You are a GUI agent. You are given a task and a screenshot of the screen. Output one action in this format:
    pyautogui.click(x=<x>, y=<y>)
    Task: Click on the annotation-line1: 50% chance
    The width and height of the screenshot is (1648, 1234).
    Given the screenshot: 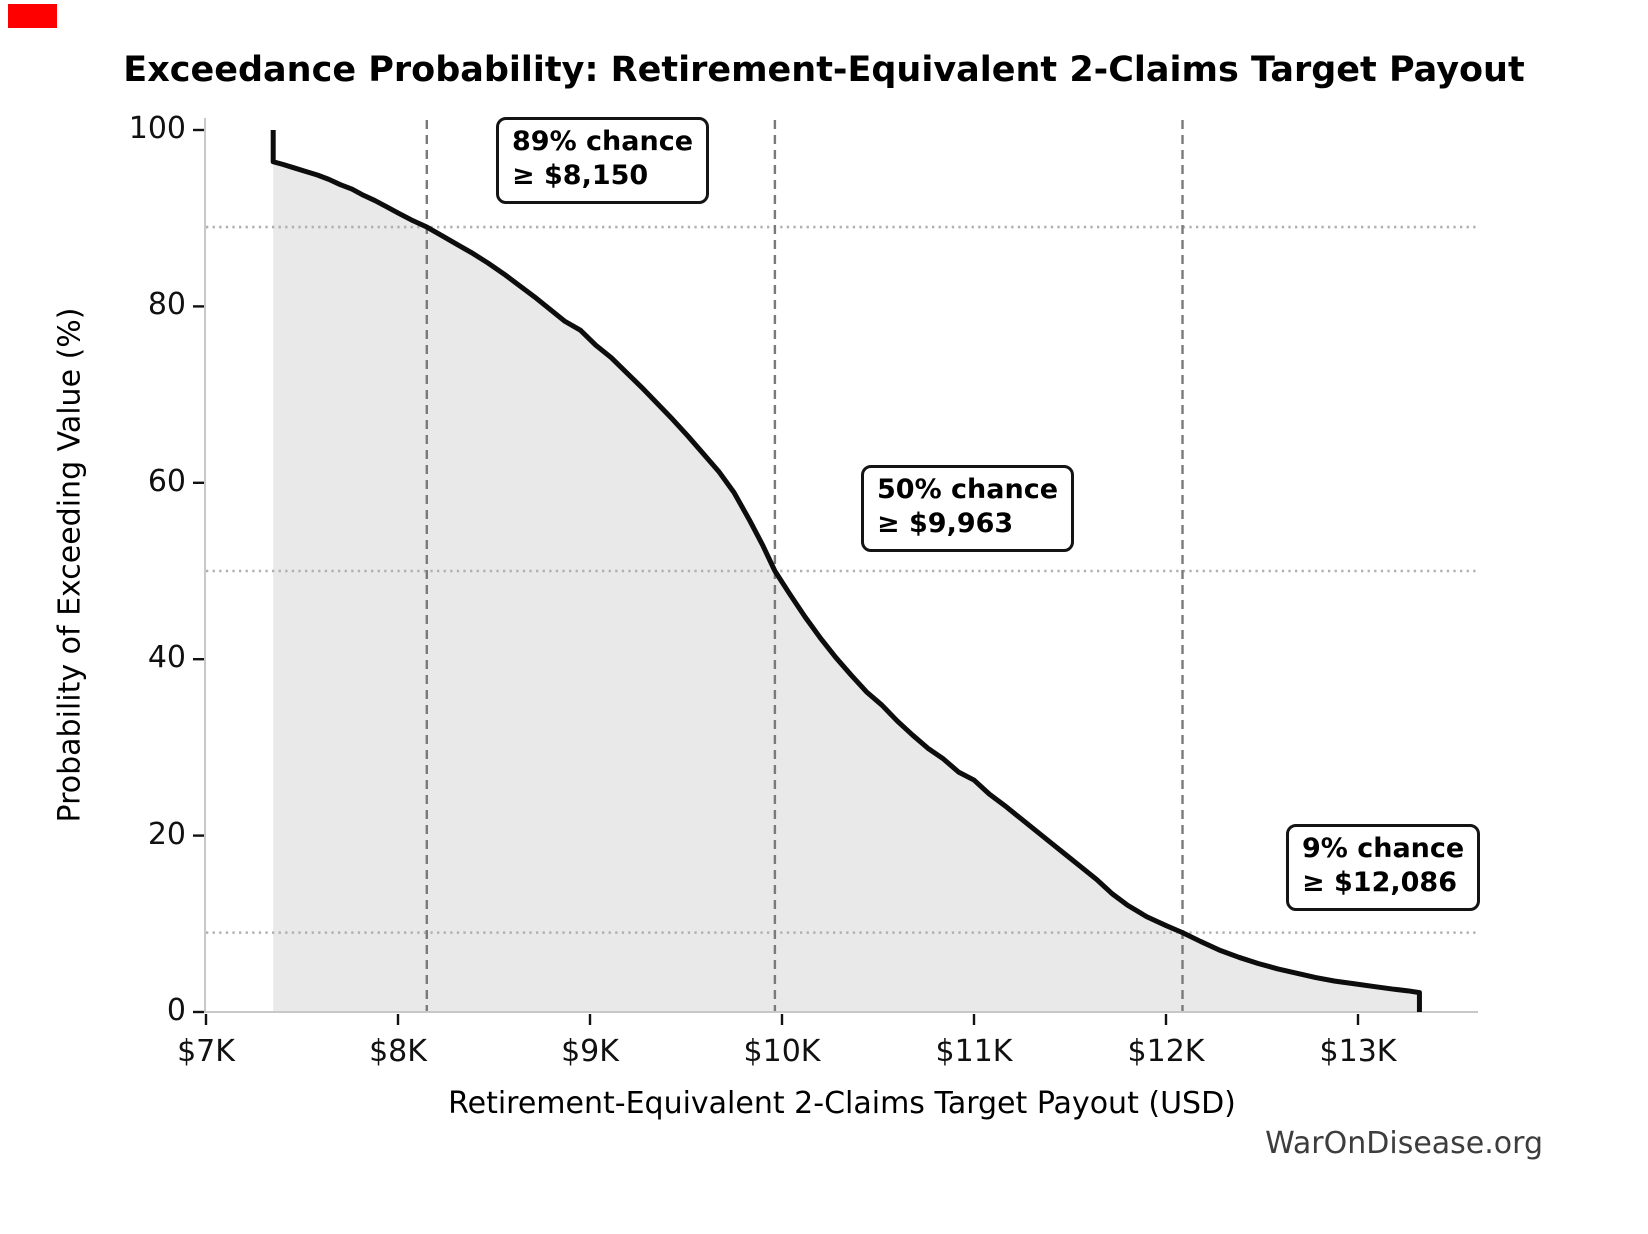 What is the action you would take?
    pyautogui.click(x=968, y=489)
    